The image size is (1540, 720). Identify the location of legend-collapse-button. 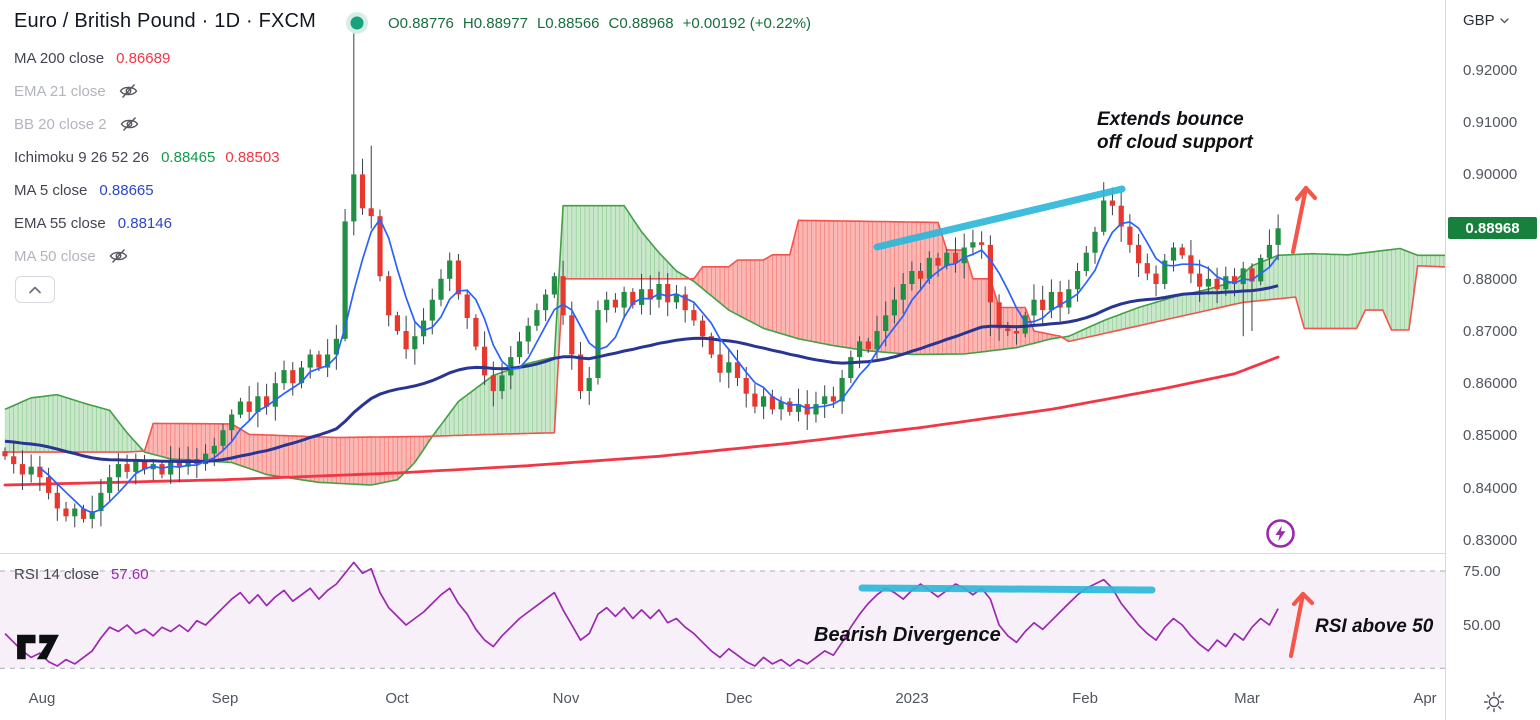
(35, 289).